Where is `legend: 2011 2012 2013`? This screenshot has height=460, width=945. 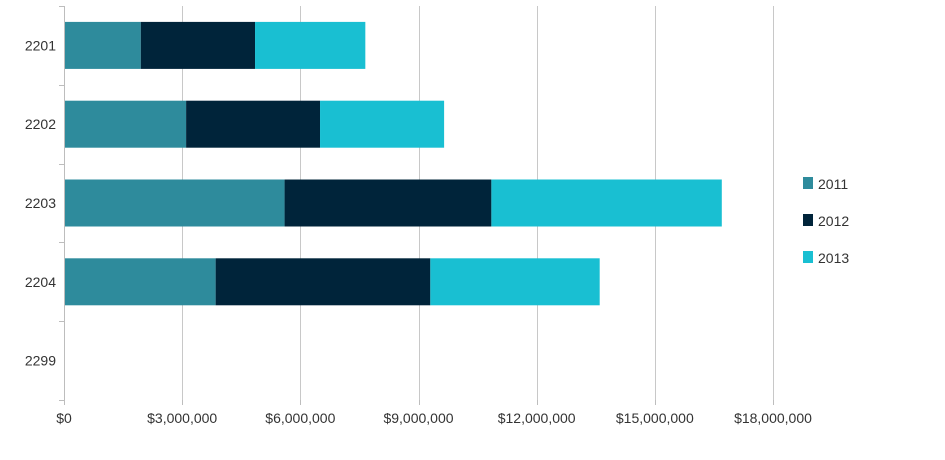
legend: 2011 2012 2013 is located at coordinates (826, 221).